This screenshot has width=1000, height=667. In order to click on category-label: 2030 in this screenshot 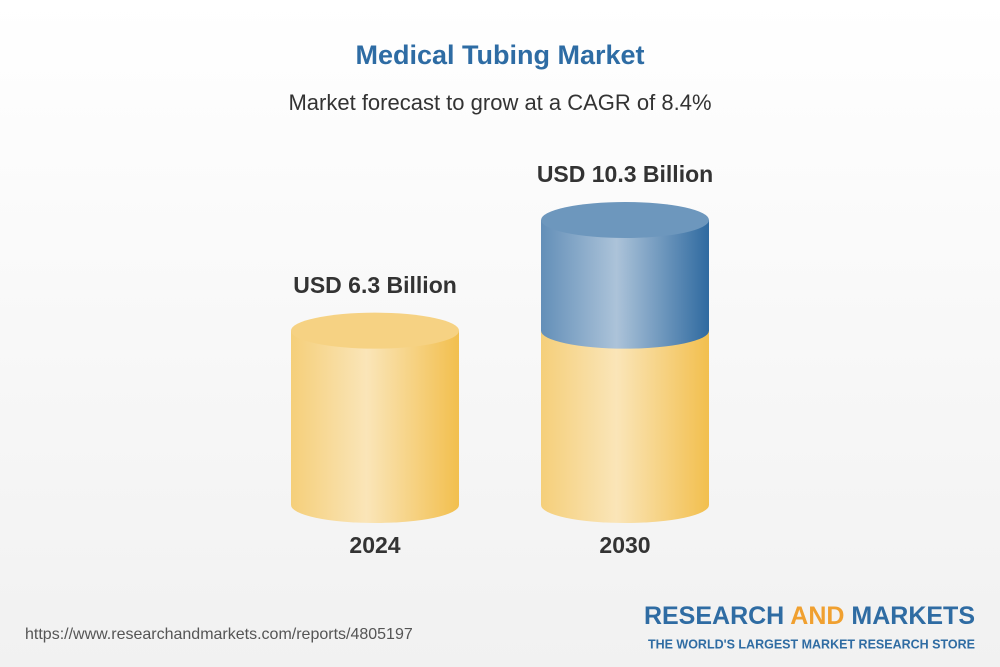, I will do `click(624, 545)`.